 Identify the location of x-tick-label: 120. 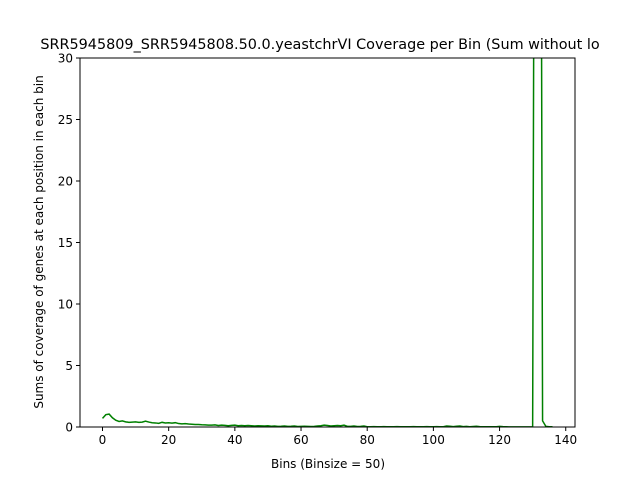
(499, 440).